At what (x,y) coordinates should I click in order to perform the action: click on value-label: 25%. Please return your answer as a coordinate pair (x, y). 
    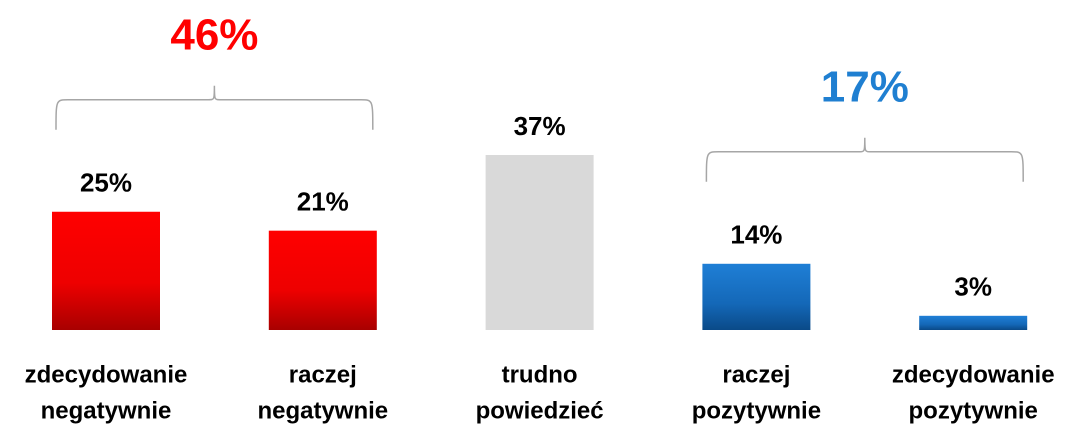
    Looking at the image, I should click on (106, 183).